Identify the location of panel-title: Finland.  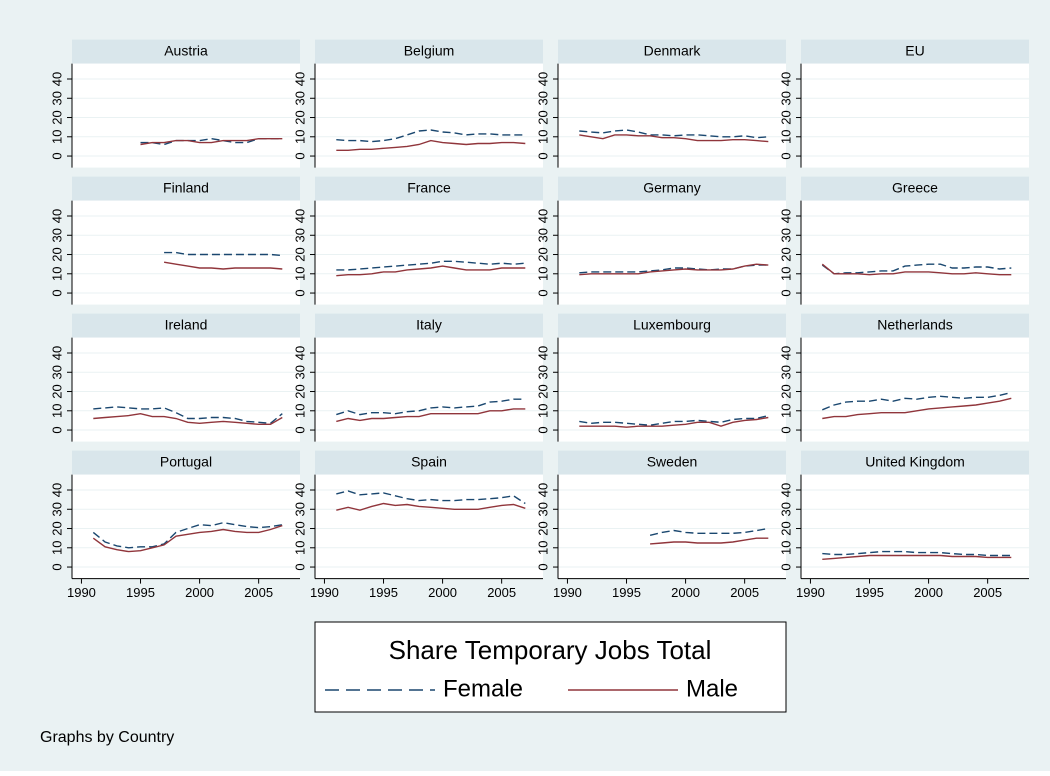
(186, 187).